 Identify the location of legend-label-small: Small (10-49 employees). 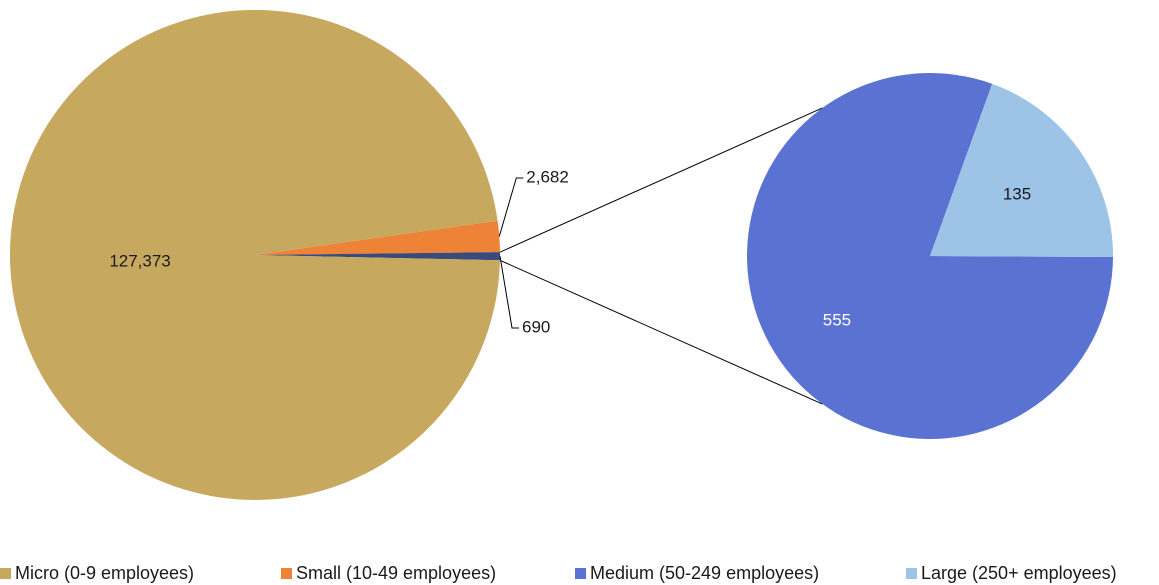
(396, 573).